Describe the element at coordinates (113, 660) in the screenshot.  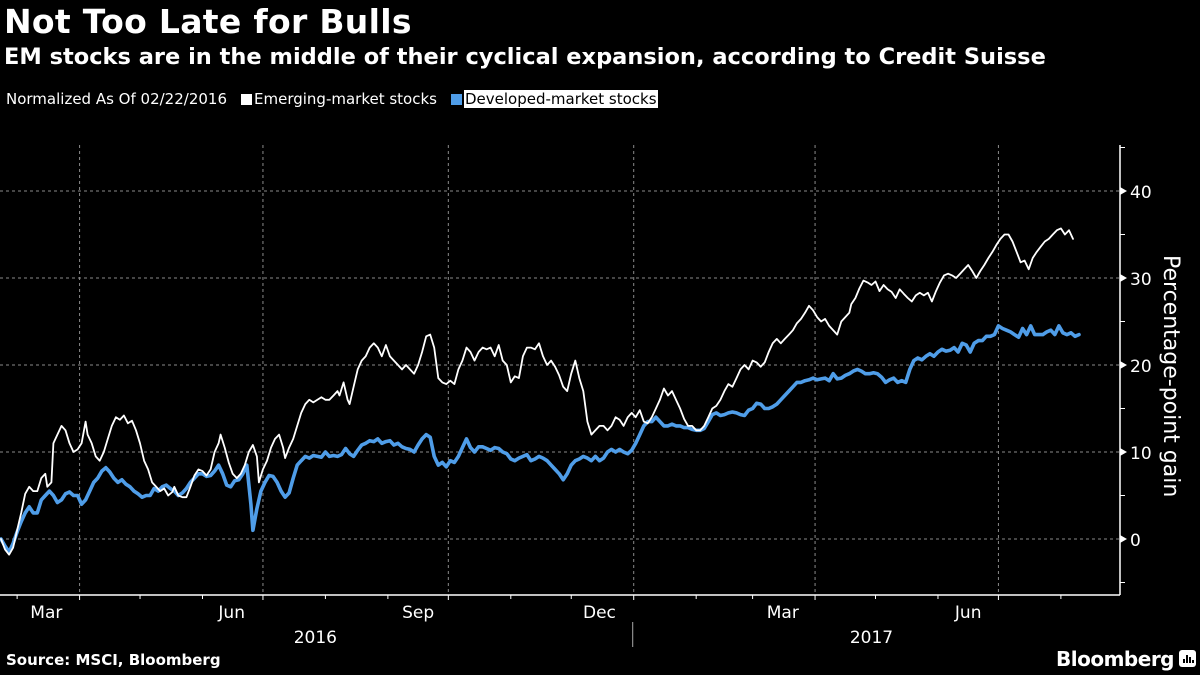
I see `source-note: Source: MSCI, Bloomberg` at that location.